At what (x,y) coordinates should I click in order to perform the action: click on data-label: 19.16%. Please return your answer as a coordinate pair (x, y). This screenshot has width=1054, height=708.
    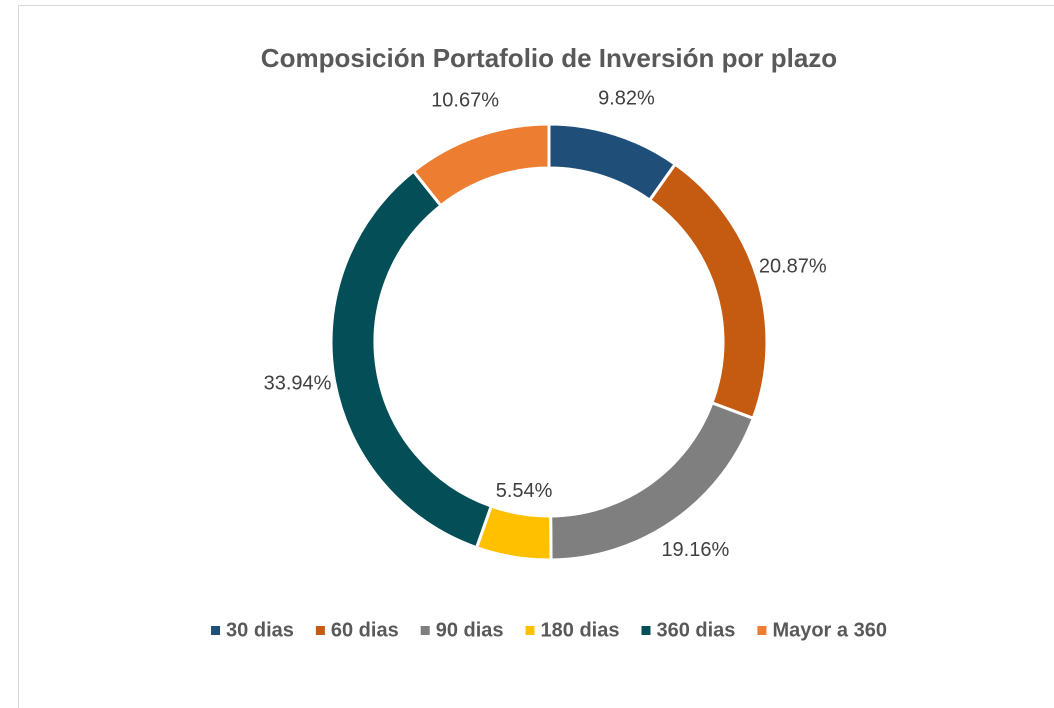
    Looking at the image, I should click on (695, 550).